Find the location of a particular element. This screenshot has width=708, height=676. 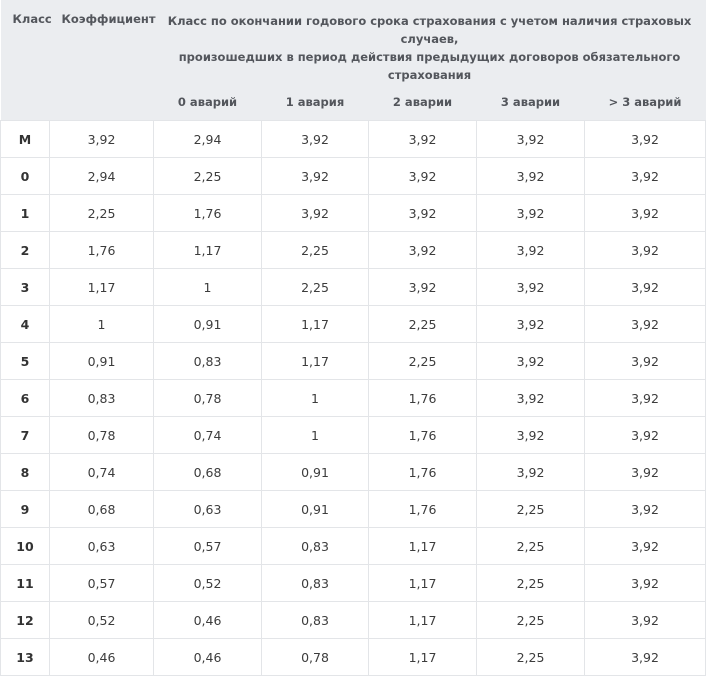

cell-class: 1 is located at coordinates (25, 213).